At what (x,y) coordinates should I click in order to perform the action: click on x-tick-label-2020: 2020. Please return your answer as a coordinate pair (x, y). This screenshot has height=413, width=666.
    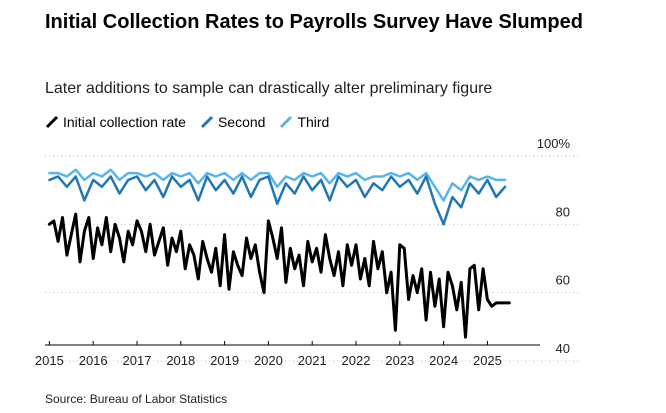
    Looking at the image, I should click on (268, 360).